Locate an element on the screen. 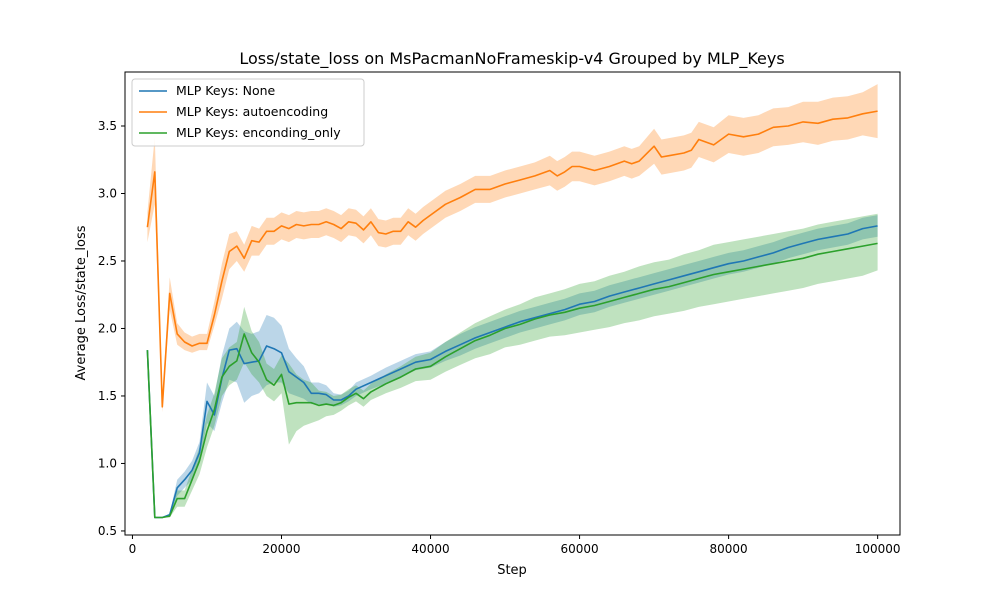 The height and width of the screenshot is (604, 1000). y-tick-label: 3.0 is located at coordinates (107, 193).